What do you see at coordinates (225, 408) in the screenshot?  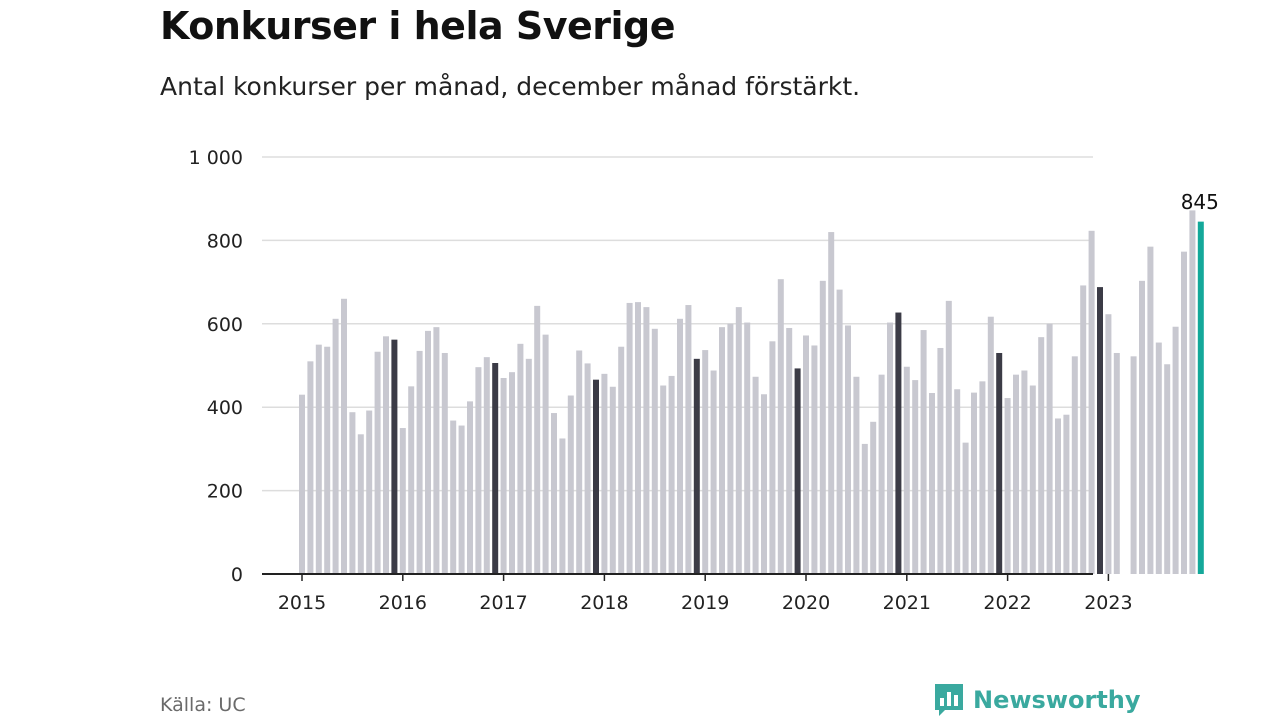 I see `y-tick-label: 400` at bounding box center [225, 408].